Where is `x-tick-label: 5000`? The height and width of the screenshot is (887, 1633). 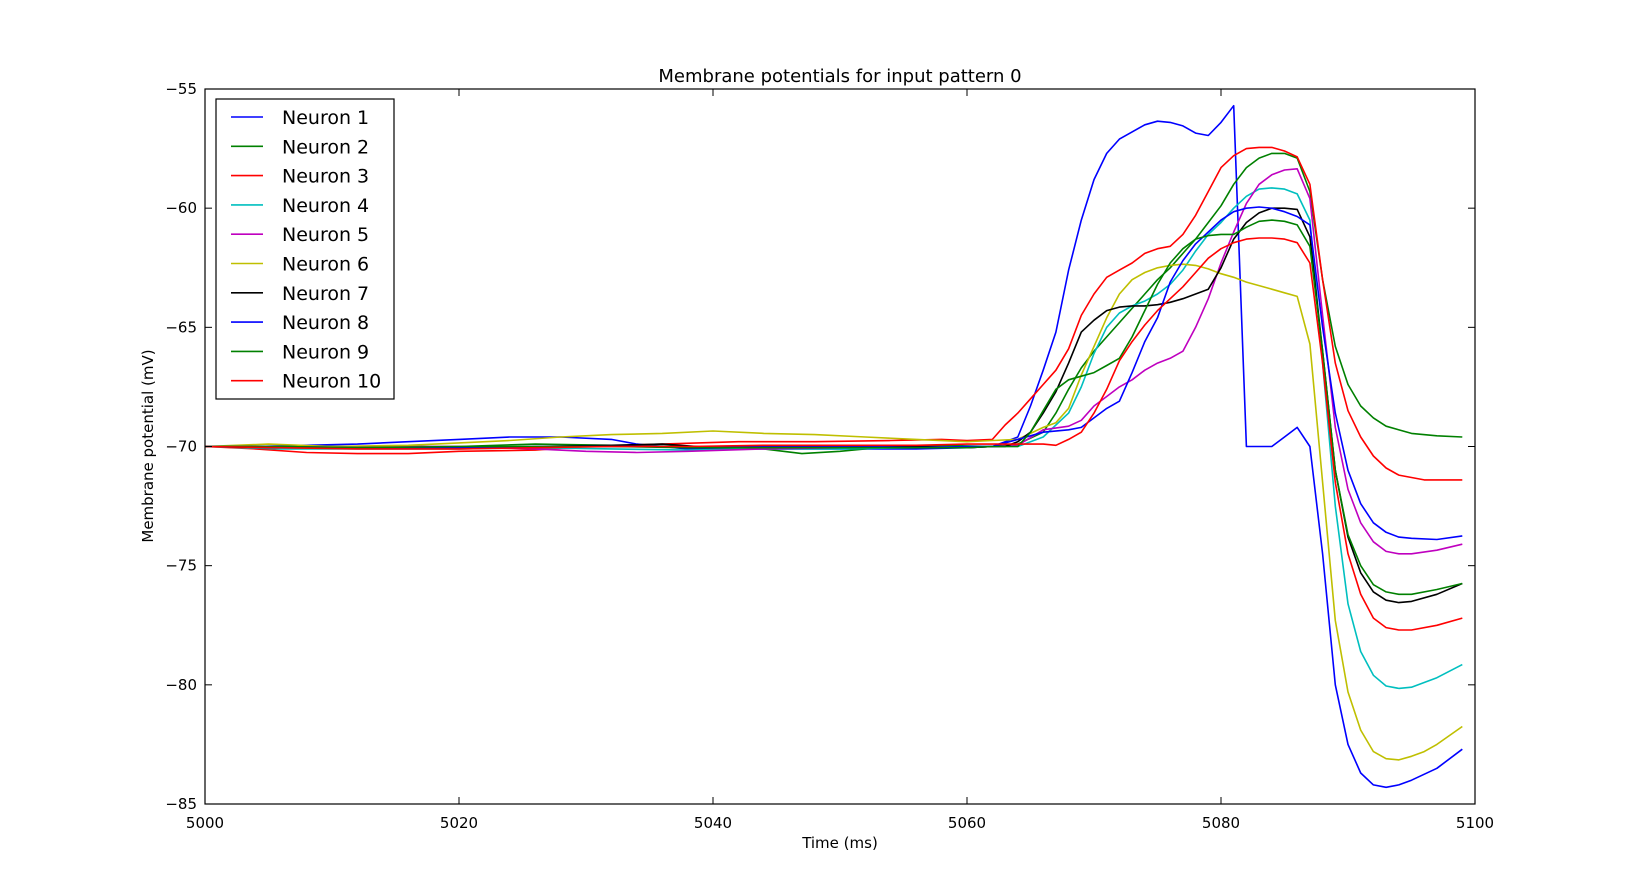 x-tick-label: 5000 is located at coordinates (205, 823).